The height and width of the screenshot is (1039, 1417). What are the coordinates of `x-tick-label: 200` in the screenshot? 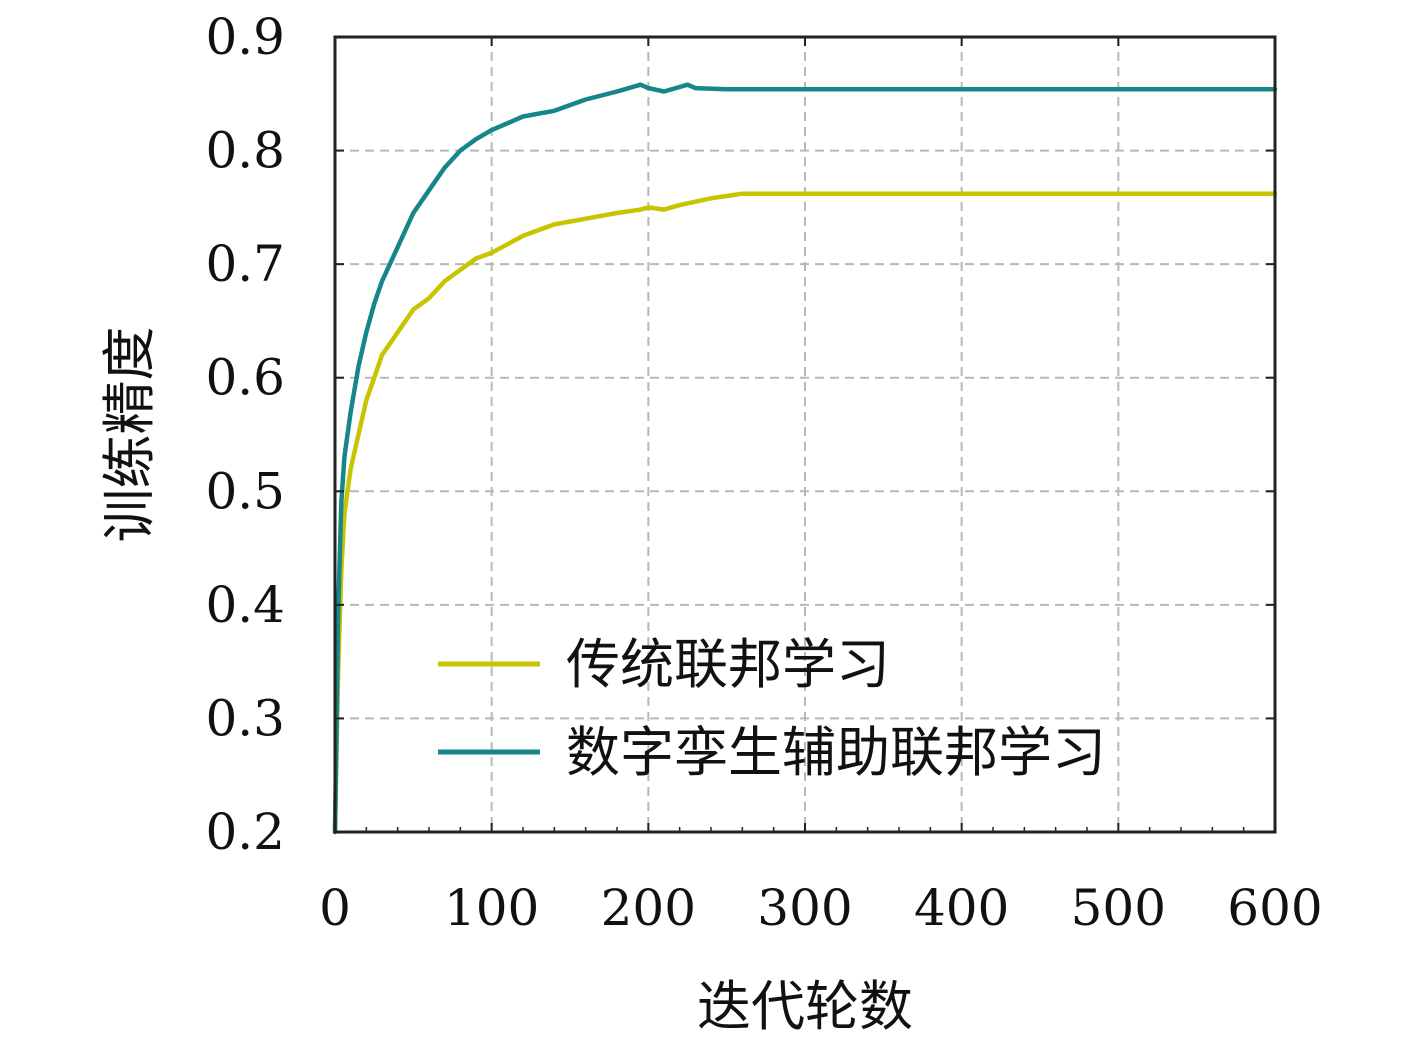 It's located at (648, 908).